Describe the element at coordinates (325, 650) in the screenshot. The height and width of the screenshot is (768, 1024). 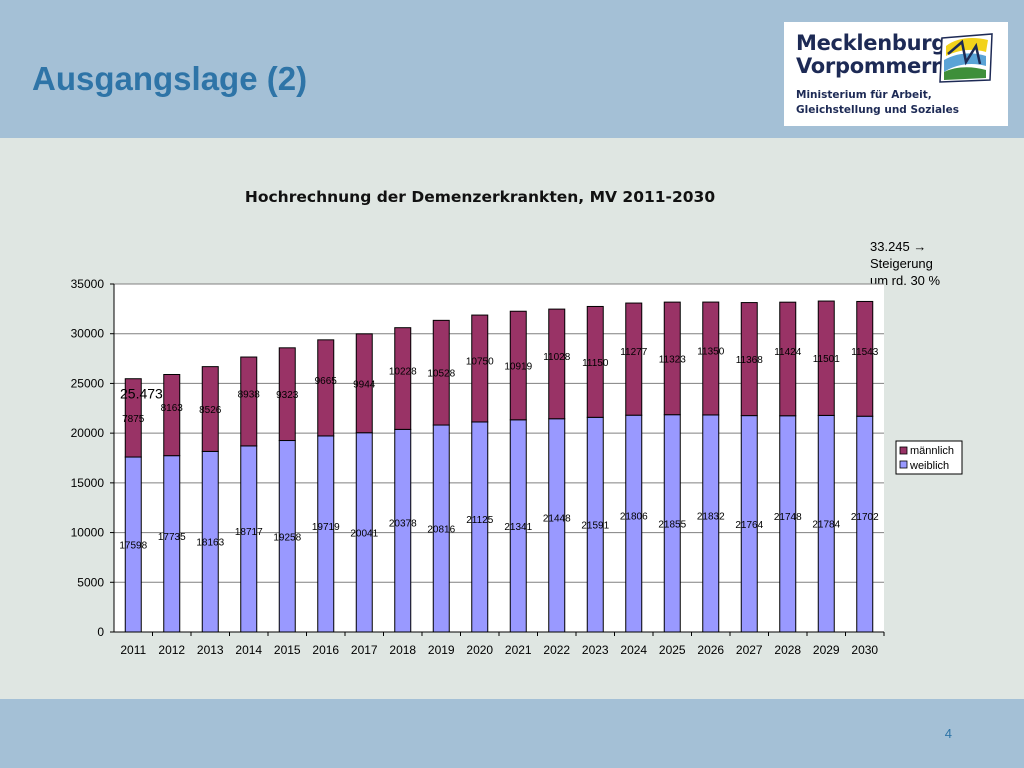
I see `x-tick-label: 2016` at that location.